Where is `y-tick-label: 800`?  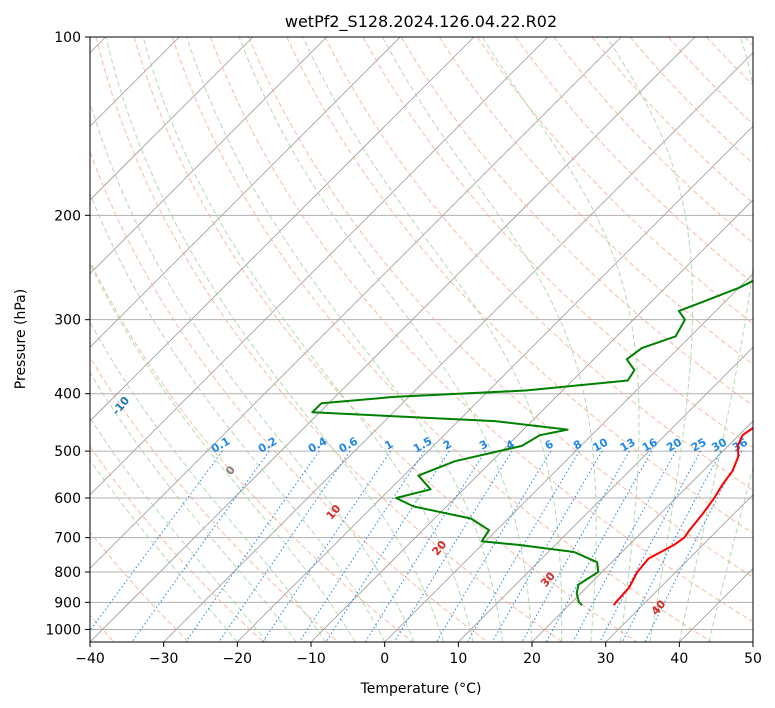 y-tick-label: 800 is located at coordinates (67, 573).